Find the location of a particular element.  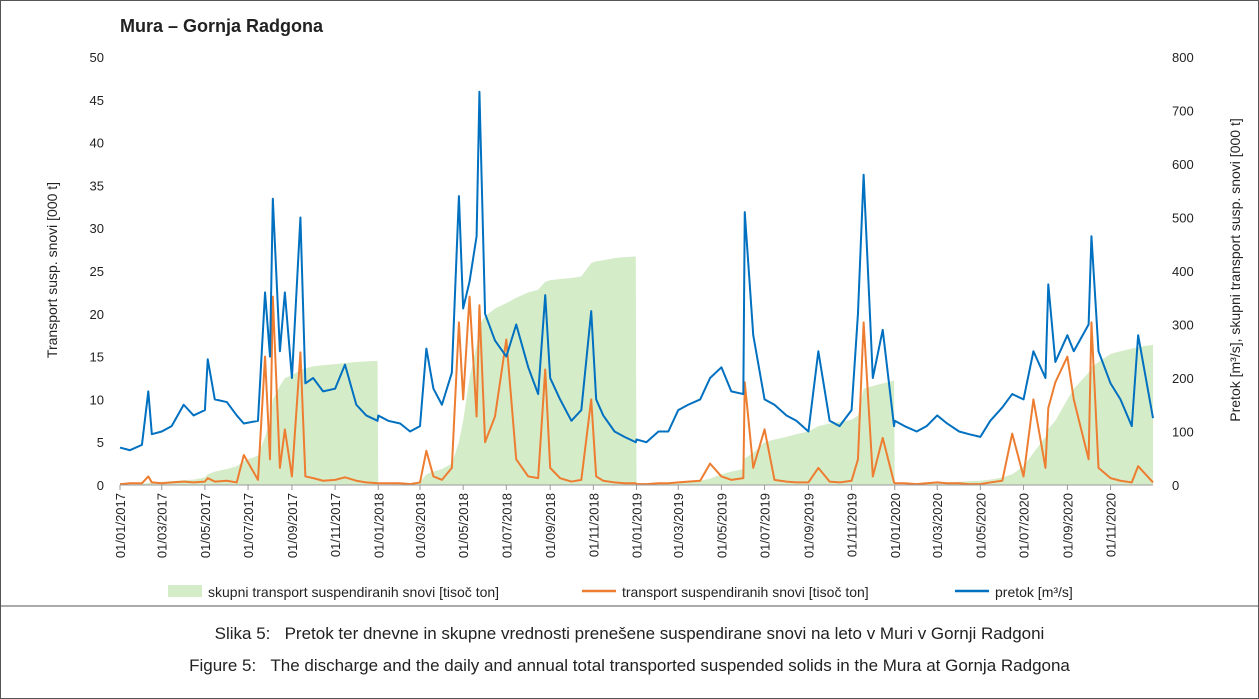

y-tick-label: 20 is located at coordinates (97, 314).